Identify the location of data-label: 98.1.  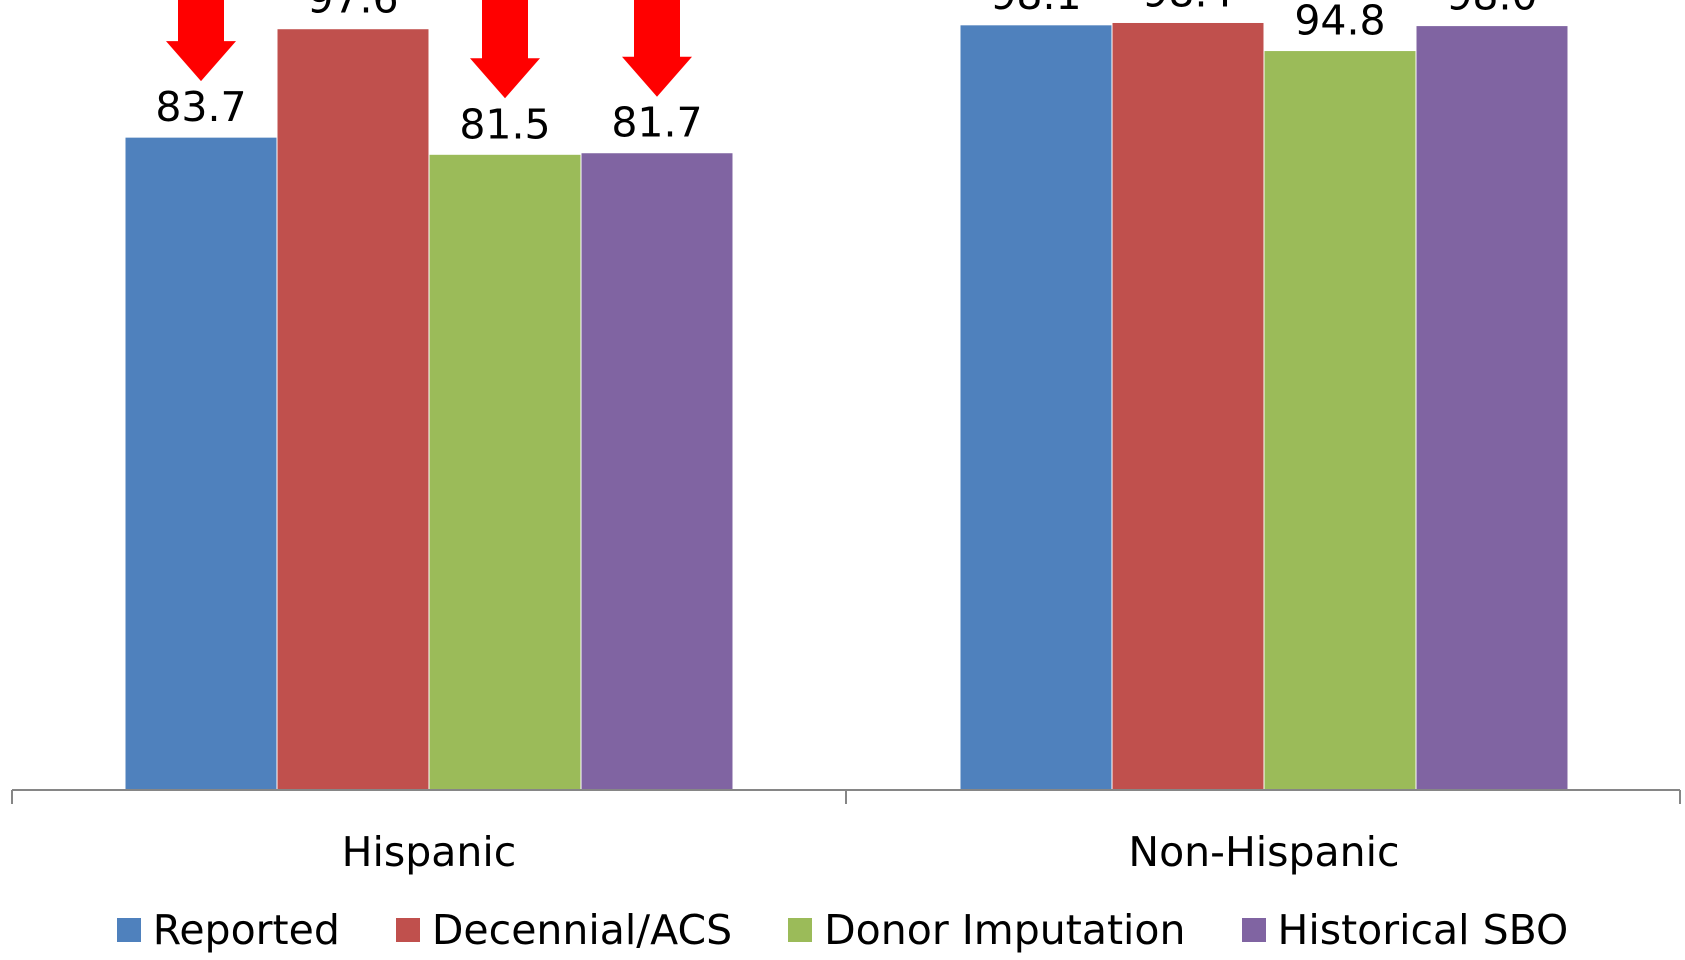
(1035, 9).